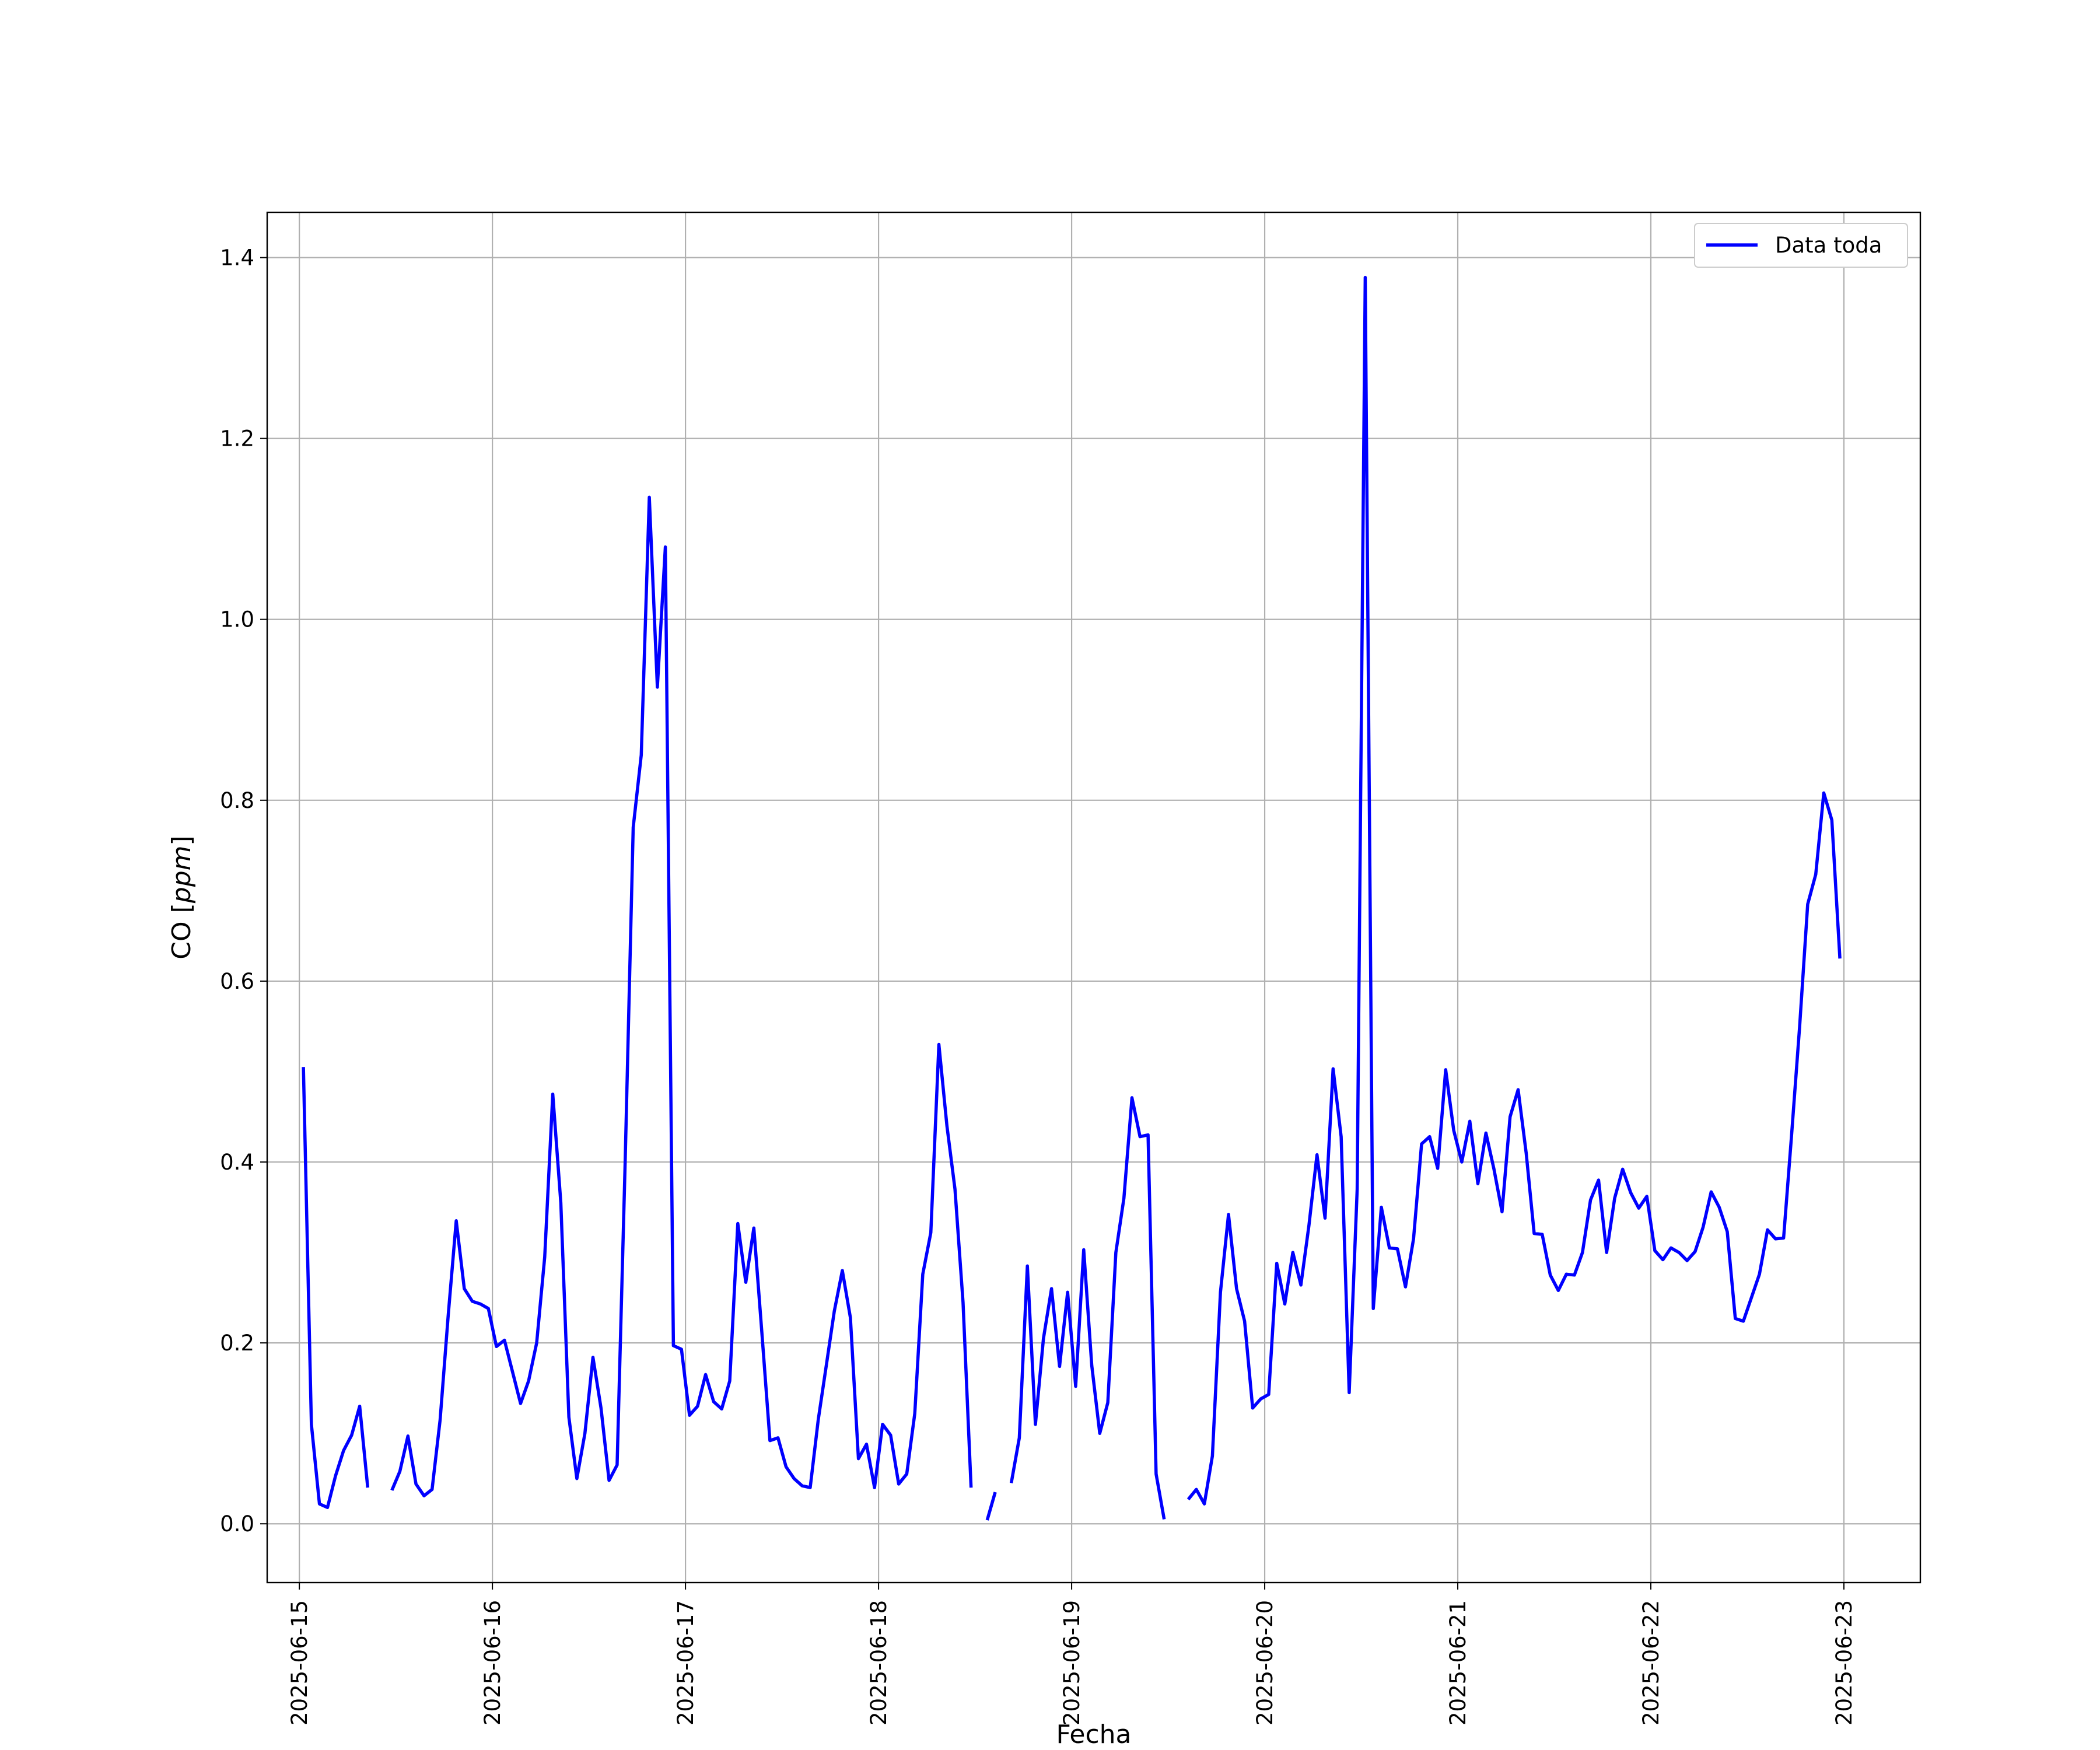 This screenshot has width=2100, height=1750. Describe the element at coordinates (1458, 1663) in the screenshot. I see `x-tick-label: 2025-06-21` at that location.